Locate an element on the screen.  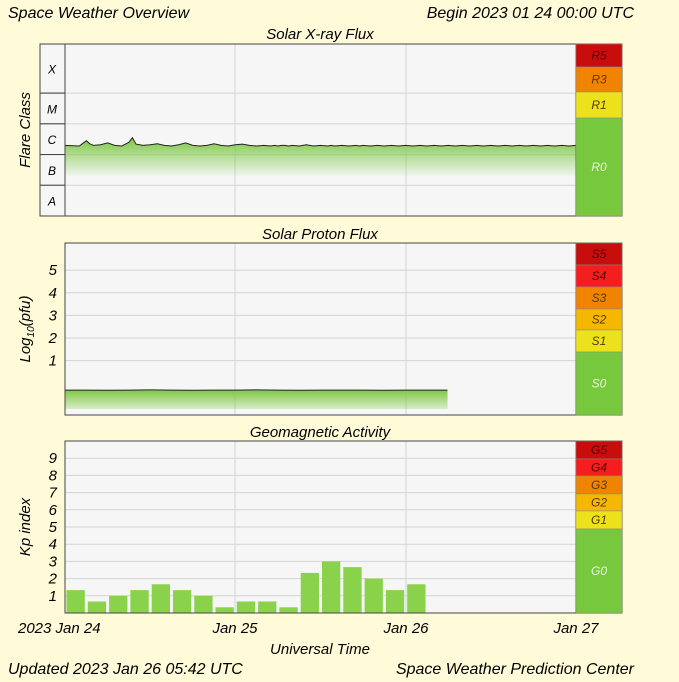
x-tick-label: 2023 Jan 24 is located at coordinates (59, 628).